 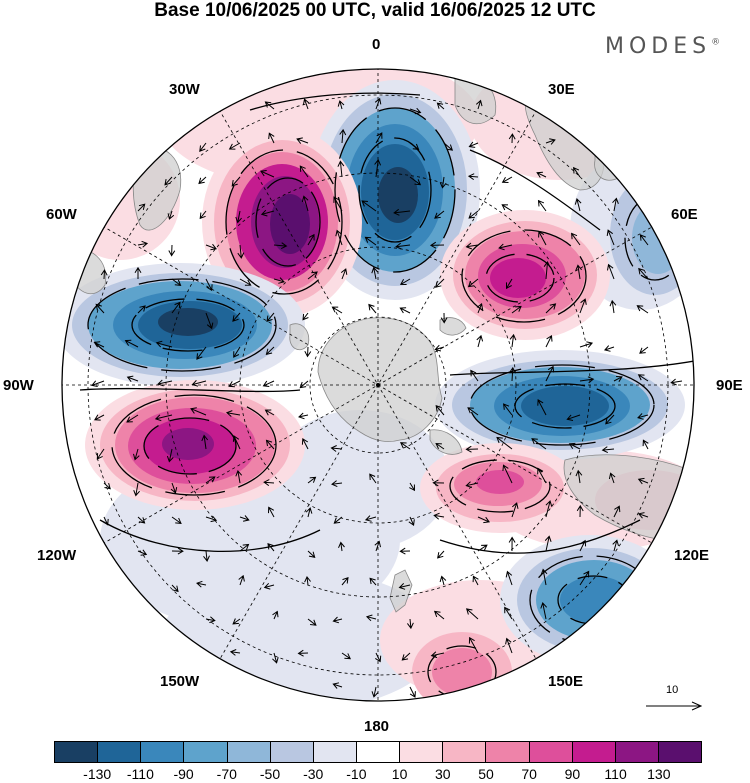 What do you see at coordinates (662, 46) in the screenshot?
I see `brand-logo: MODES®` at bounding box center [662, 46].